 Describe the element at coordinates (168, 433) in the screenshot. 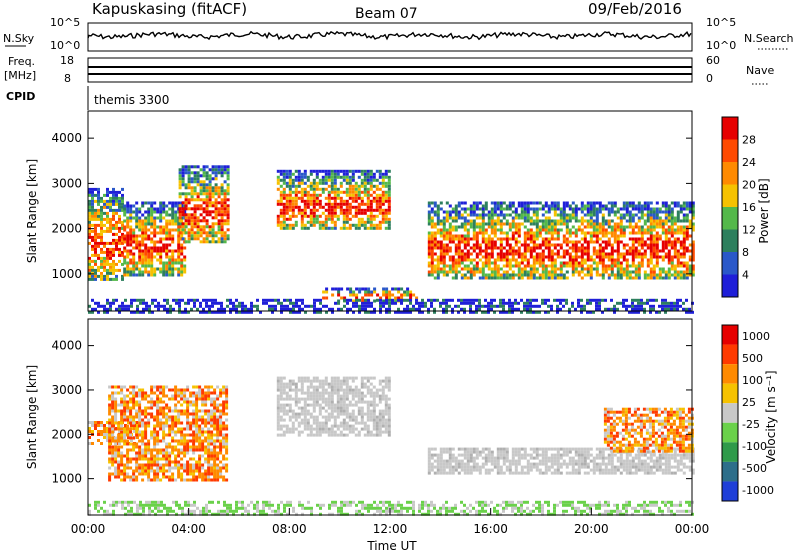

I see `echo-region` at that location.